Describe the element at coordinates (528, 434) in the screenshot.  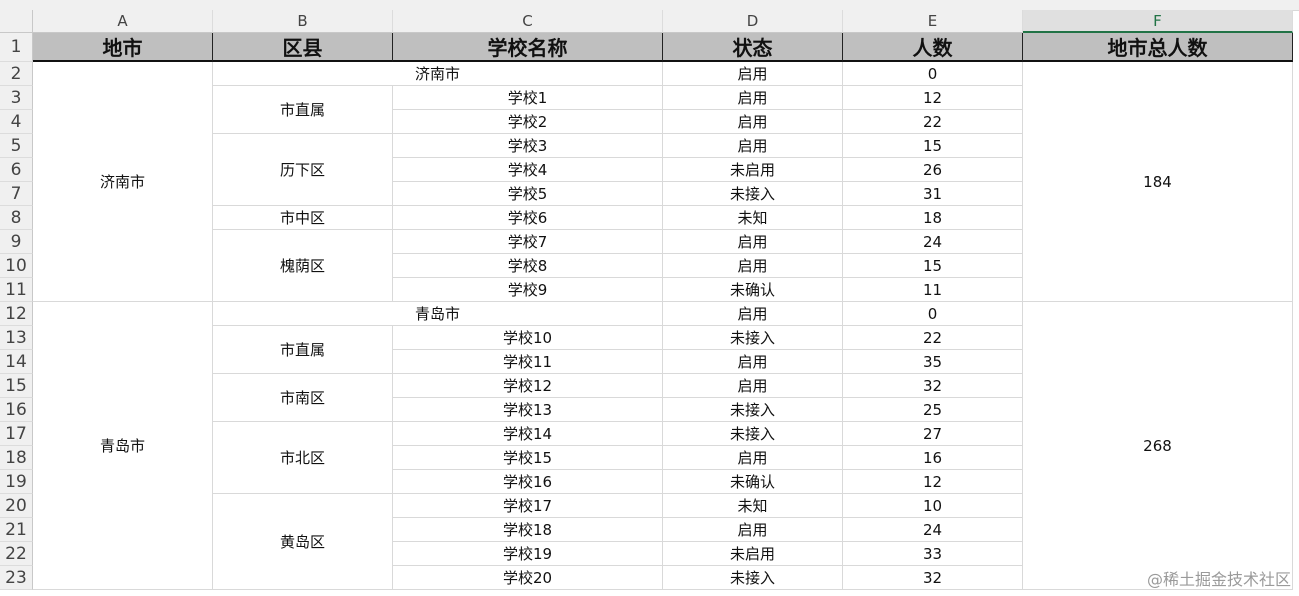
I see `school-name-cell: 学校14` at that location.